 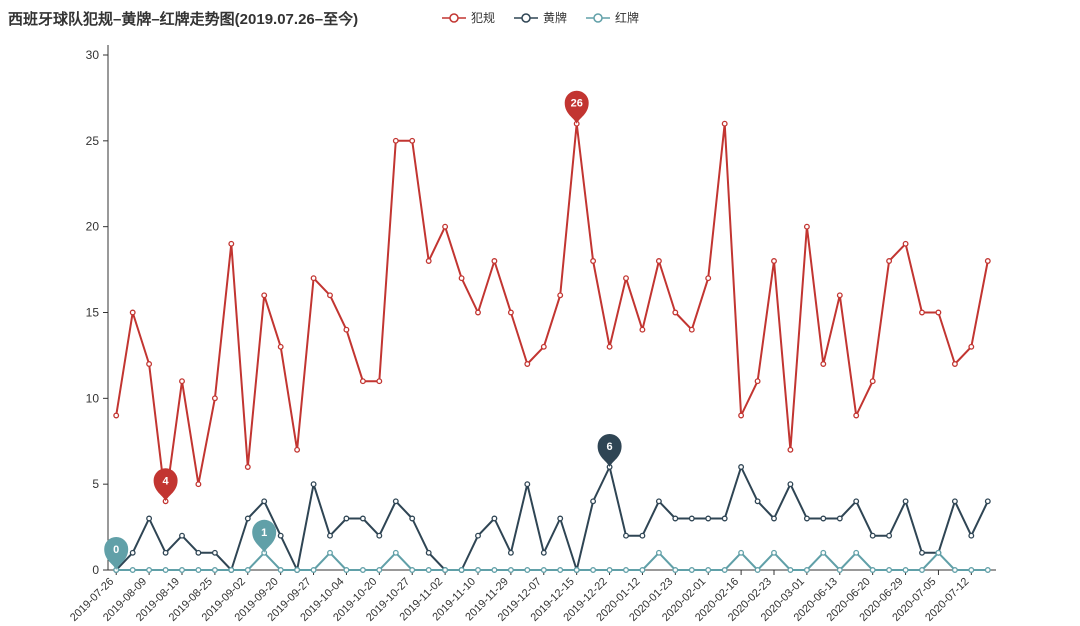 I want to click on pin-value-label: 26, so click(x=577, y=104).